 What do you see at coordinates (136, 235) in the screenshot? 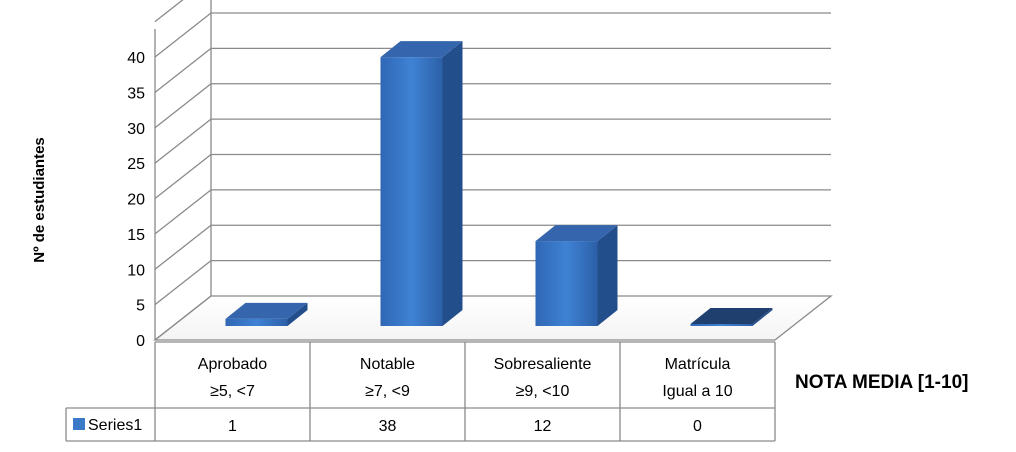
I see `y-tick-label: 15` at bounding box center [136, 235].